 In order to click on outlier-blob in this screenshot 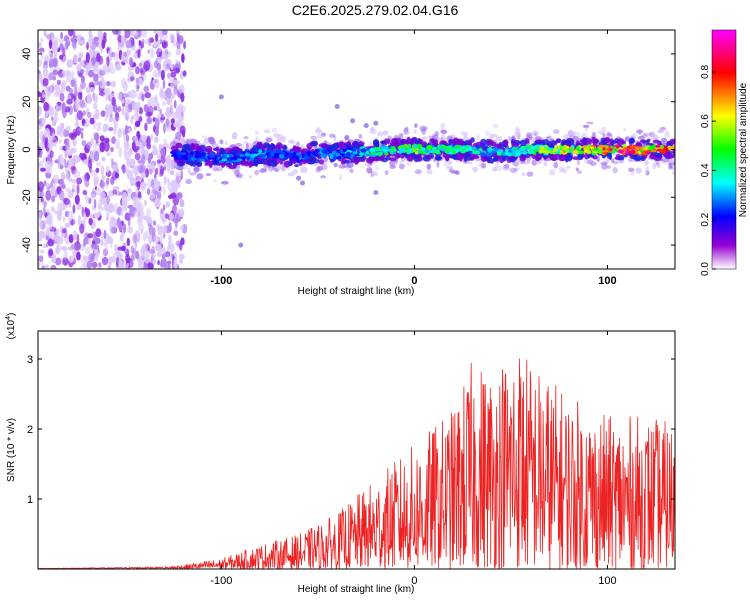, I will do `click(366, 126)`.